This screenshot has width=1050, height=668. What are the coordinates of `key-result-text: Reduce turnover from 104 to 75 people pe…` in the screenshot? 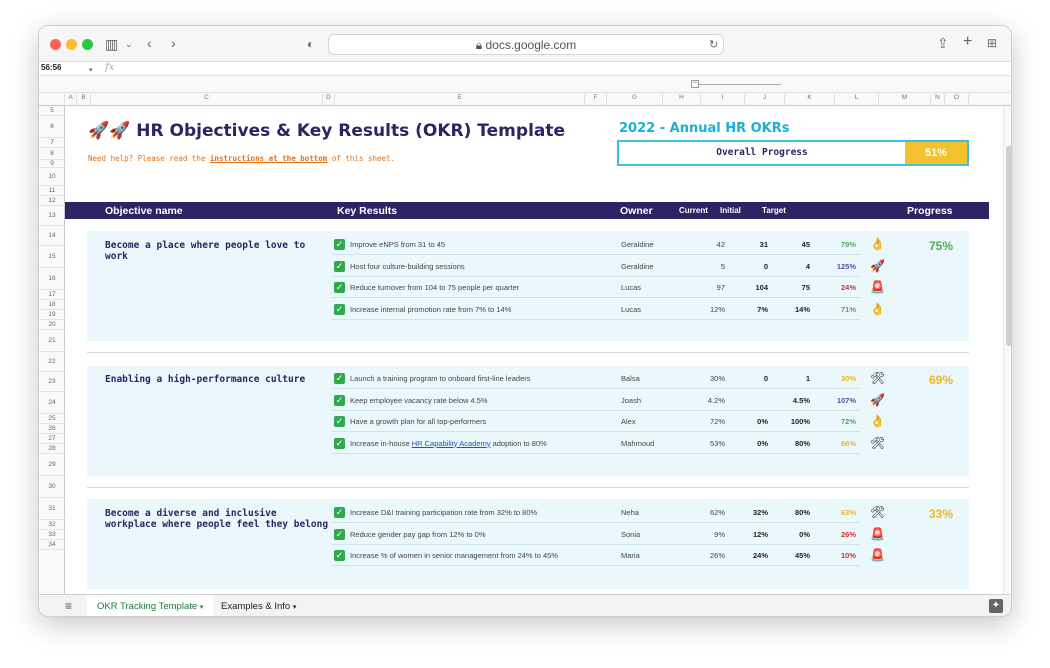 It's located at (435, 287).